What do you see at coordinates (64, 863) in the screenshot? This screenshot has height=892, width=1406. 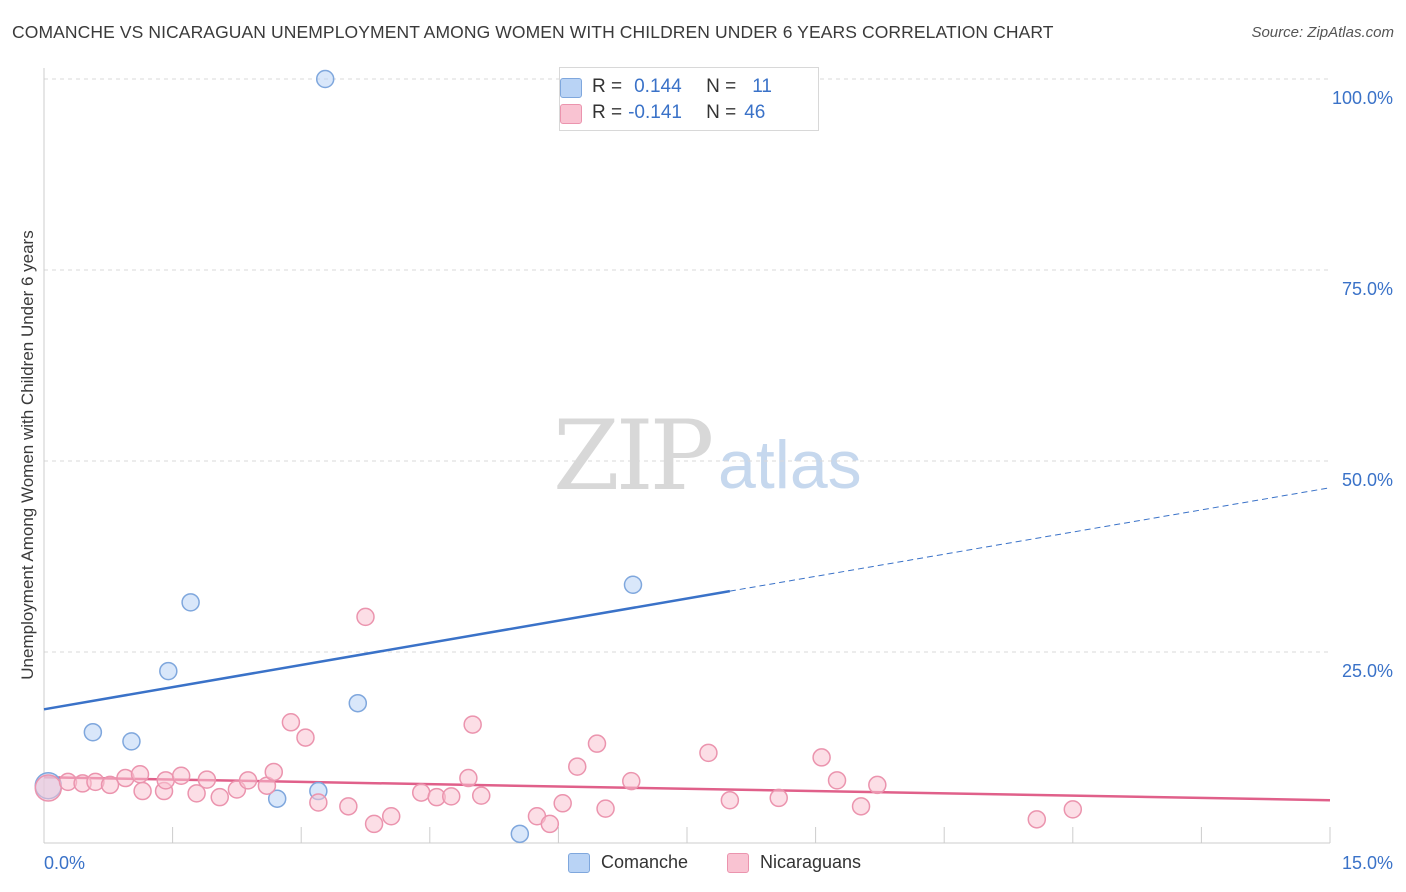 I see `x-tick-label: 0.0%` at bounding box center [64, 863].